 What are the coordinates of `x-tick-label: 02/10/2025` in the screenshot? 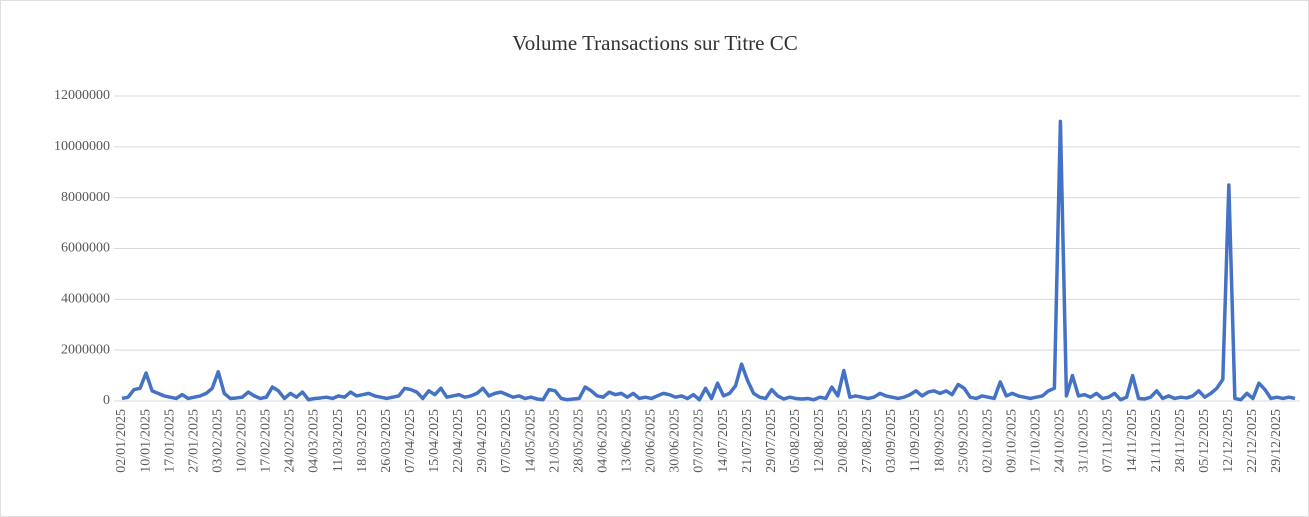 It's located at (987, 441).